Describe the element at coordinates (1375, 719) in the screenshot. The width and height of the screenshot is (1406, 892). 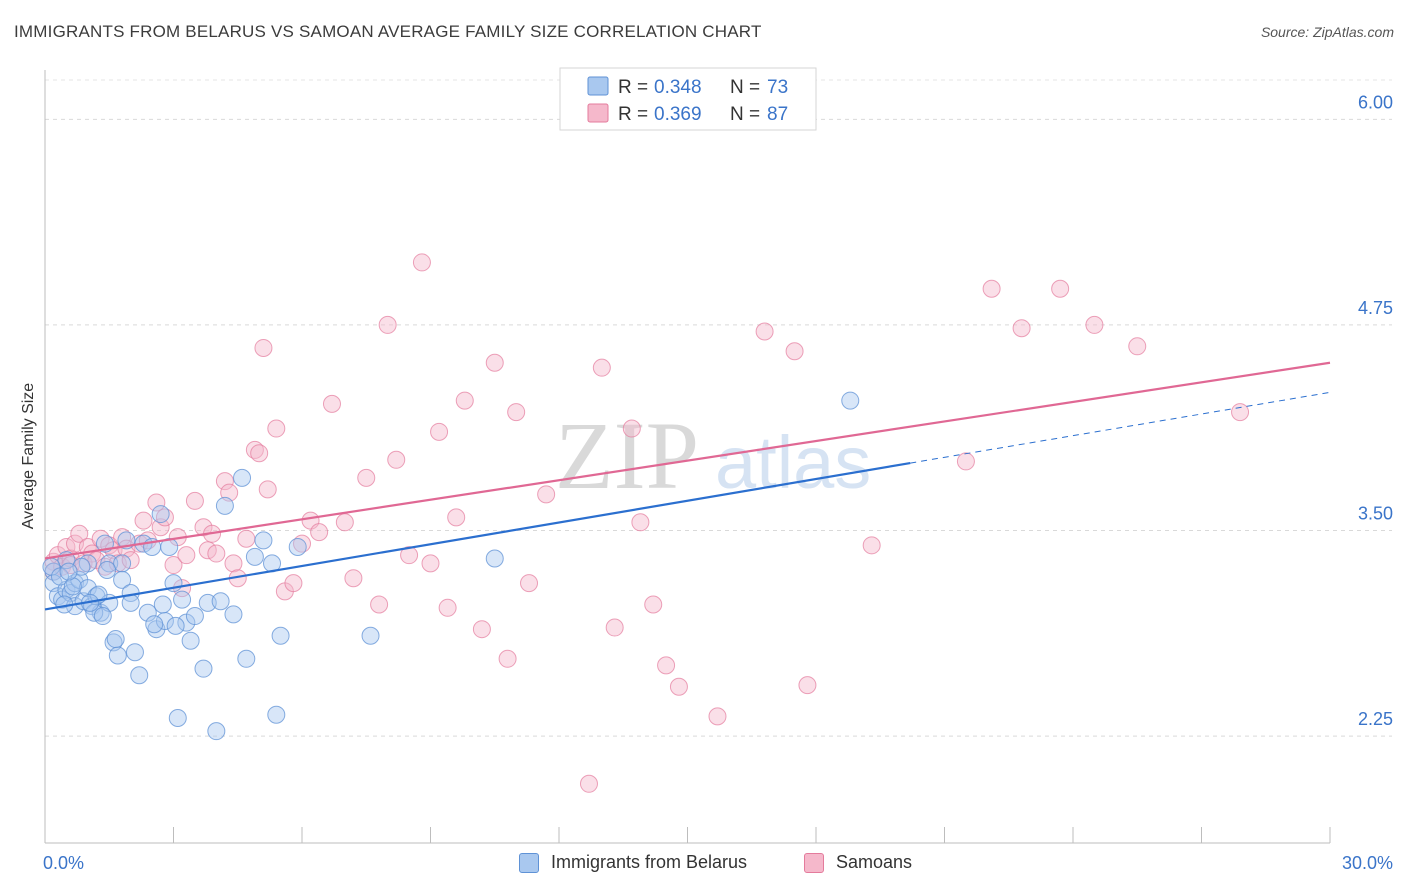
I see `y-tick-label: 2.25` at that location.